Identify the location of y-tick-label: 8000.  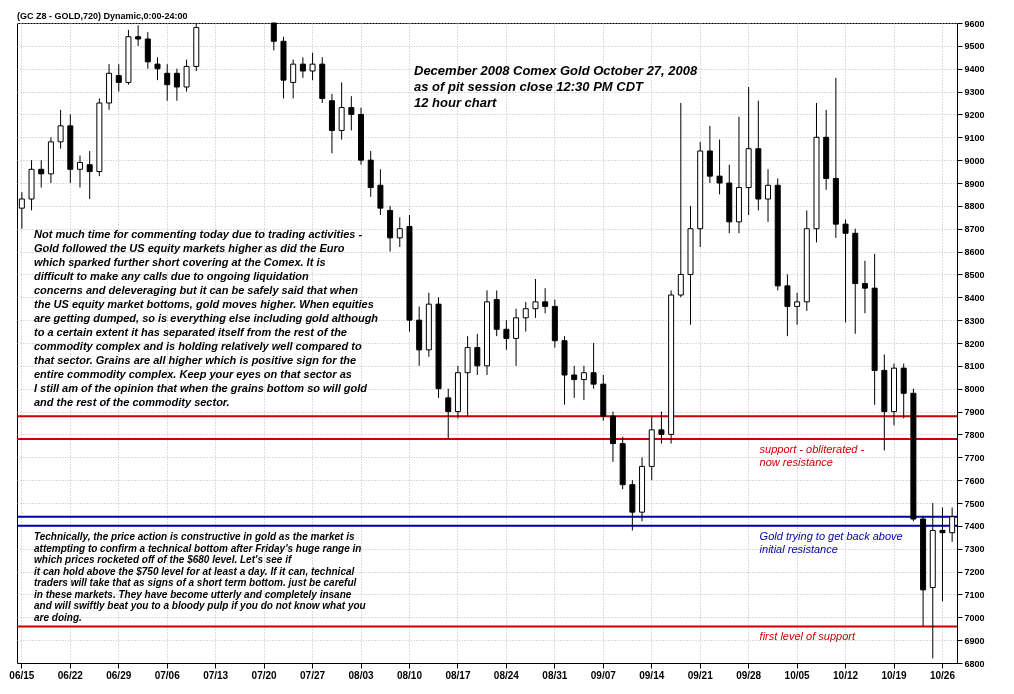
(974, 389).